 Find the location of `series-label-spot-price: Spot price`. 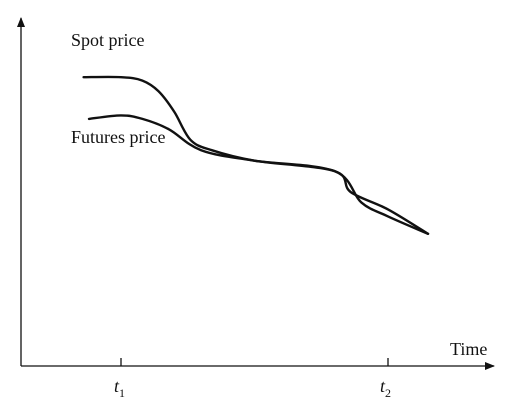

series-label-spot-price: Spot price is located at coordinates (108, 40).